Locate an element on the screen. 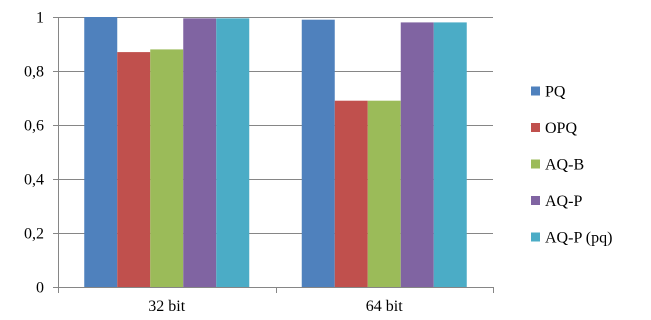 The image size is (651, 320). y-tick-label: 0,8 is located at coordinates (34, 72).